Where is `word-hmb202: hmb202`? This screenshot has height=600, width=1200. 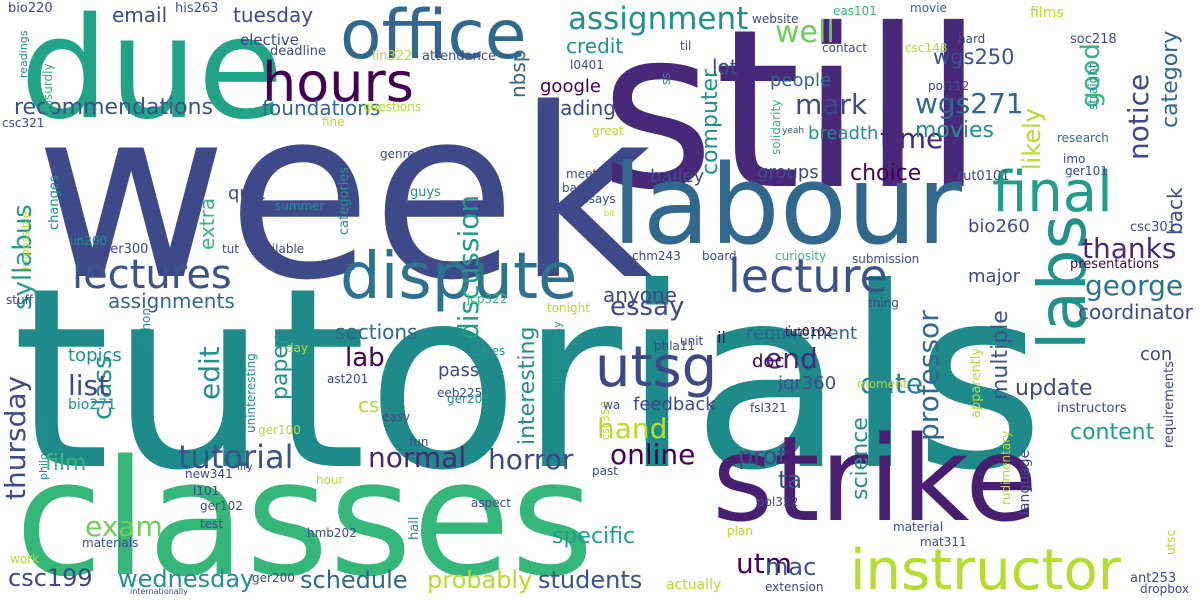
word-hmb202: hmb202 is located at coordinates (332, 533).